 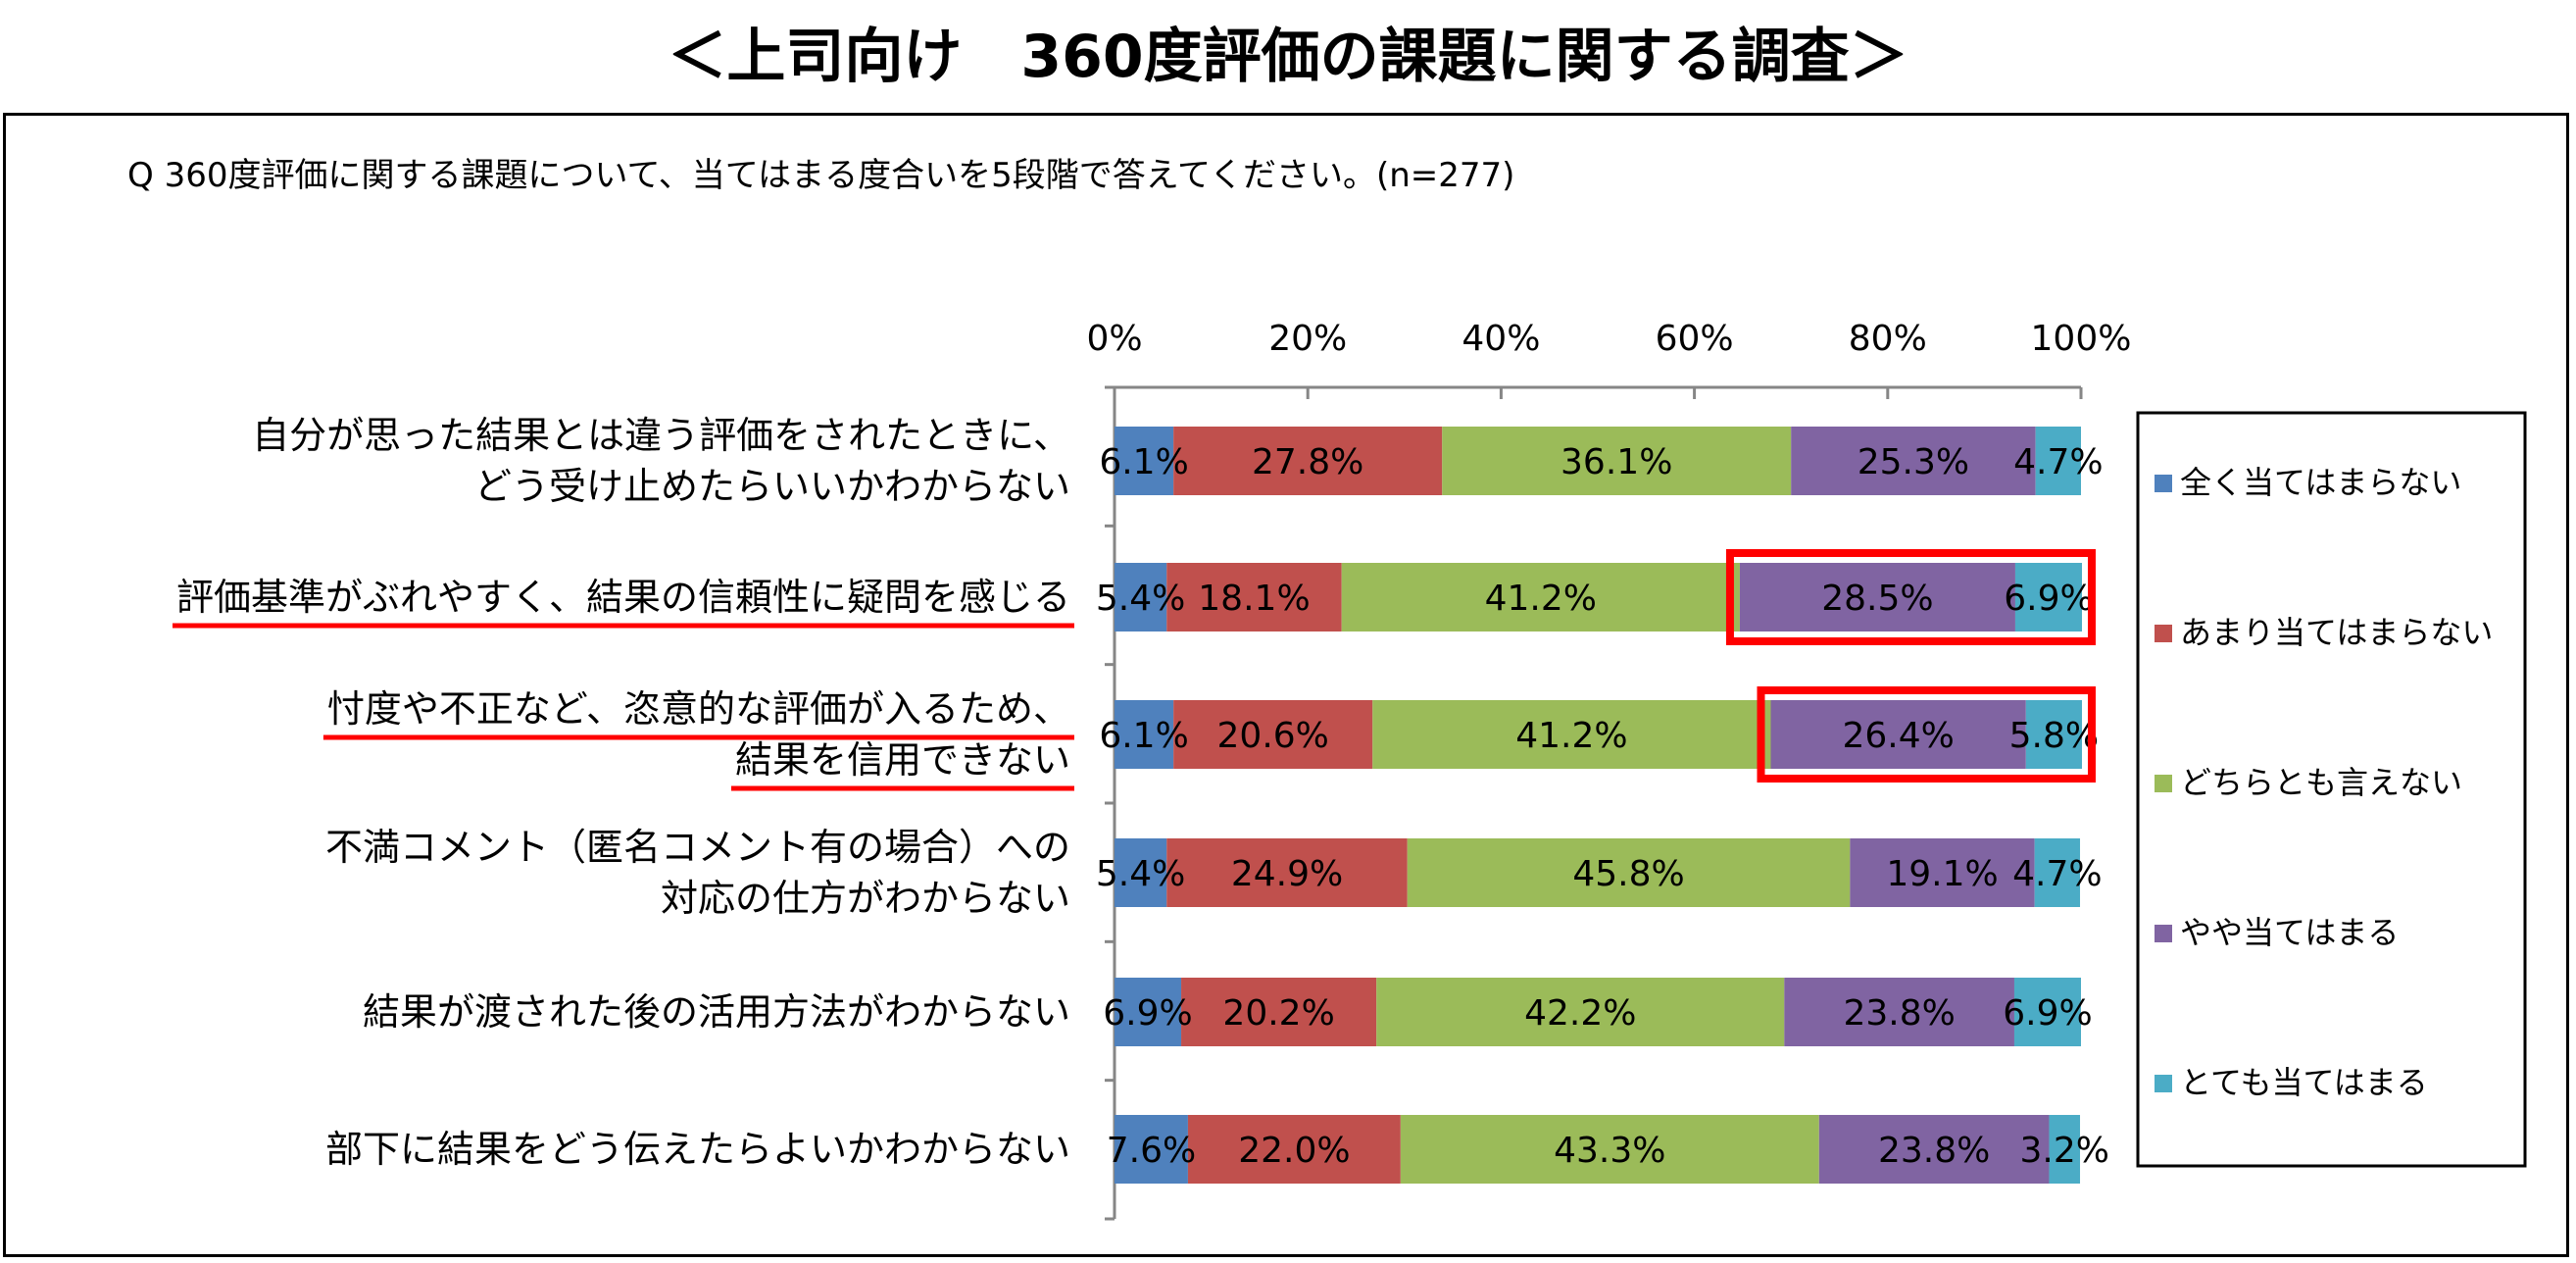 What do you see at coordinates (698, 709) in the screenshot?
I see `category-label: 忖度や不正など、恣意的な評価が入るため、` at bounding box center [698, 709].